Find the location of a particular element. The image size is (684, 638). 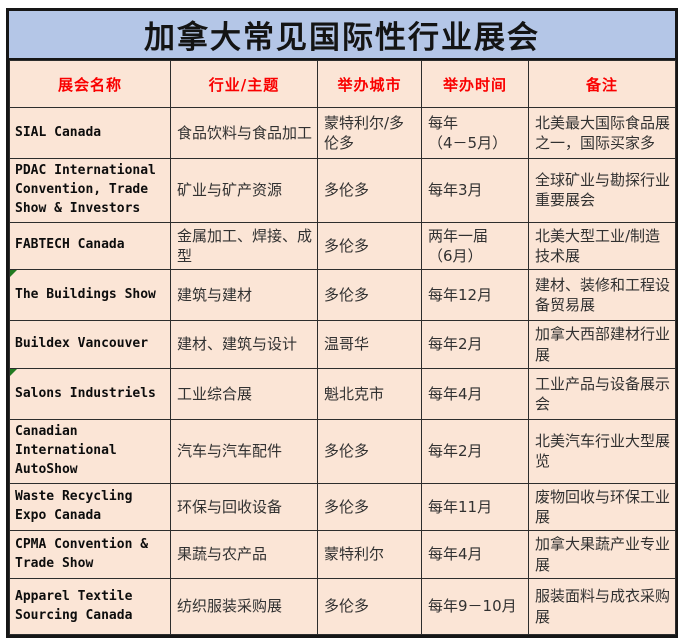

industry-cell: 矿业与矿产资源 is located at coordinates (244, 190).